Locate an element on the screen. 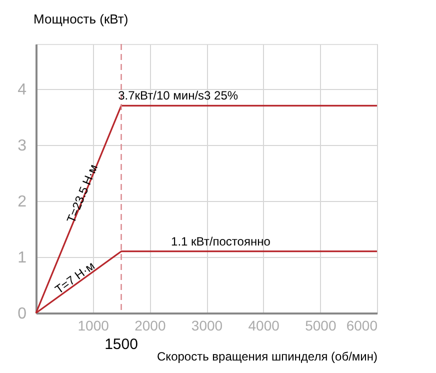  y-tick-label: 1 is located at coordinates (22, 257).